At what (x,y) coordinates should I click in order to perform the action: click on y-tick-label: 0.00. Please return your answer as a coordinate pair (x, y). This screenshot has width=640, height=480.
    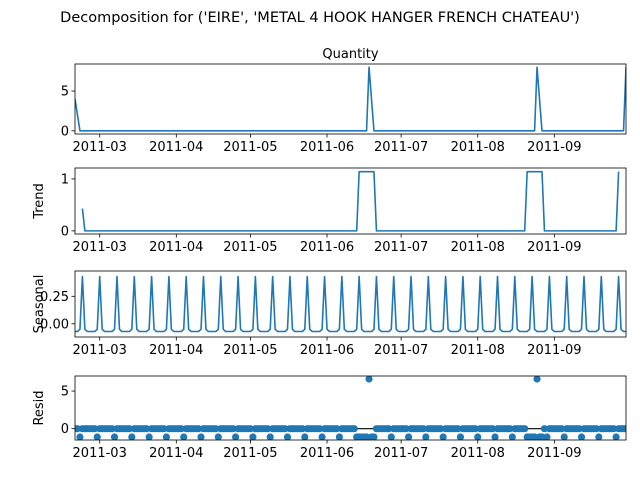
    Looking at the image, I should click on (54, 324).